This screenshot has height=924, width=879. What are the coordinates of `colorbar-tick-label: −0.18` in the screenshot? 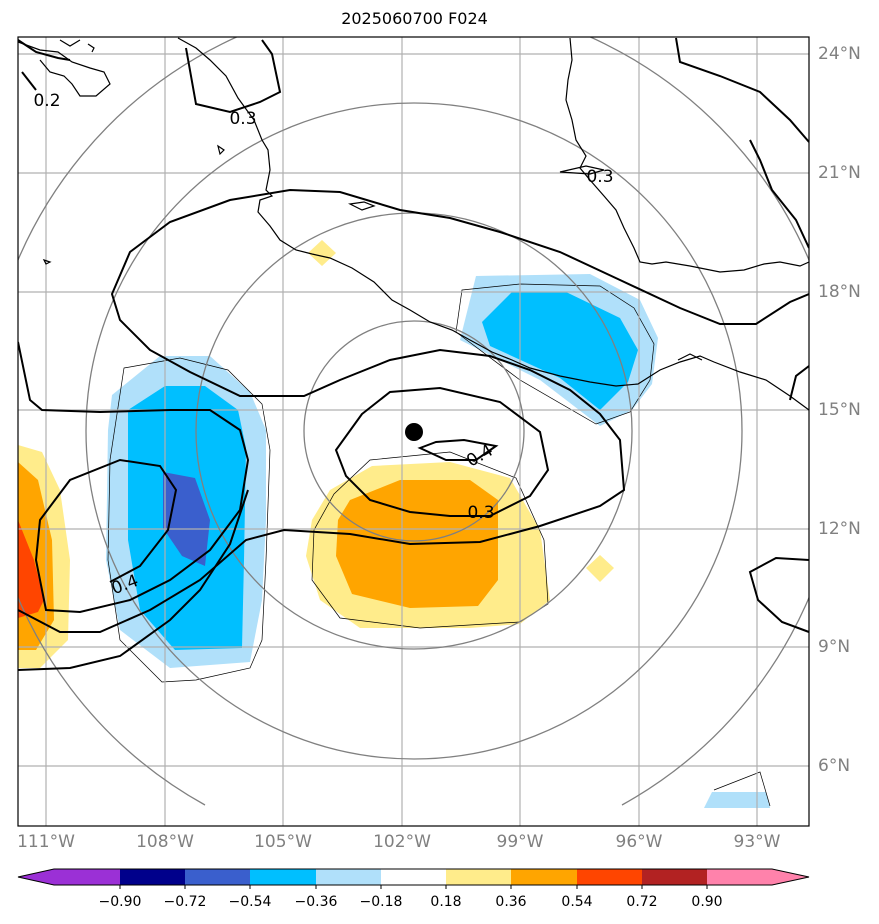 It's located at (381, 902).